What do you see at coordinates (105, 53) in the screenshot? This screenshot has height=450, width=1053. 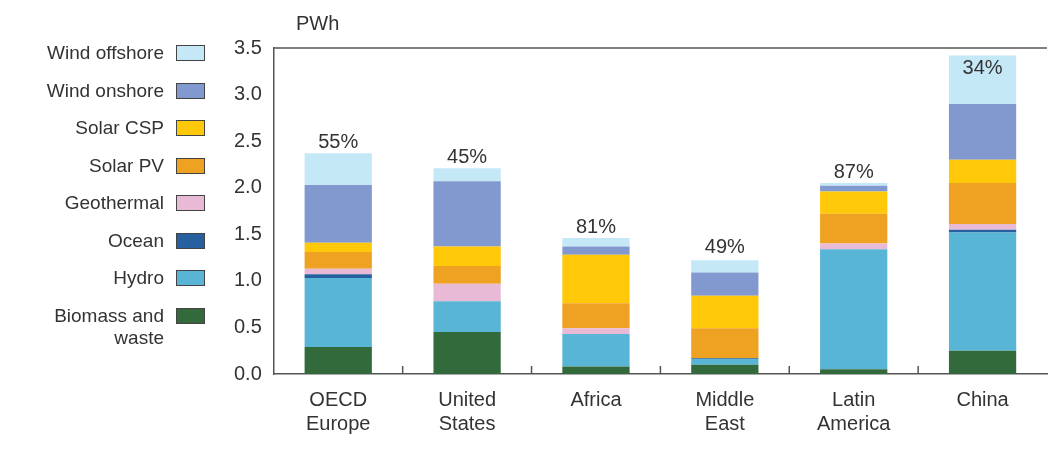 I see `legend-label: Wind offshore` at bounding box center [105, 53].